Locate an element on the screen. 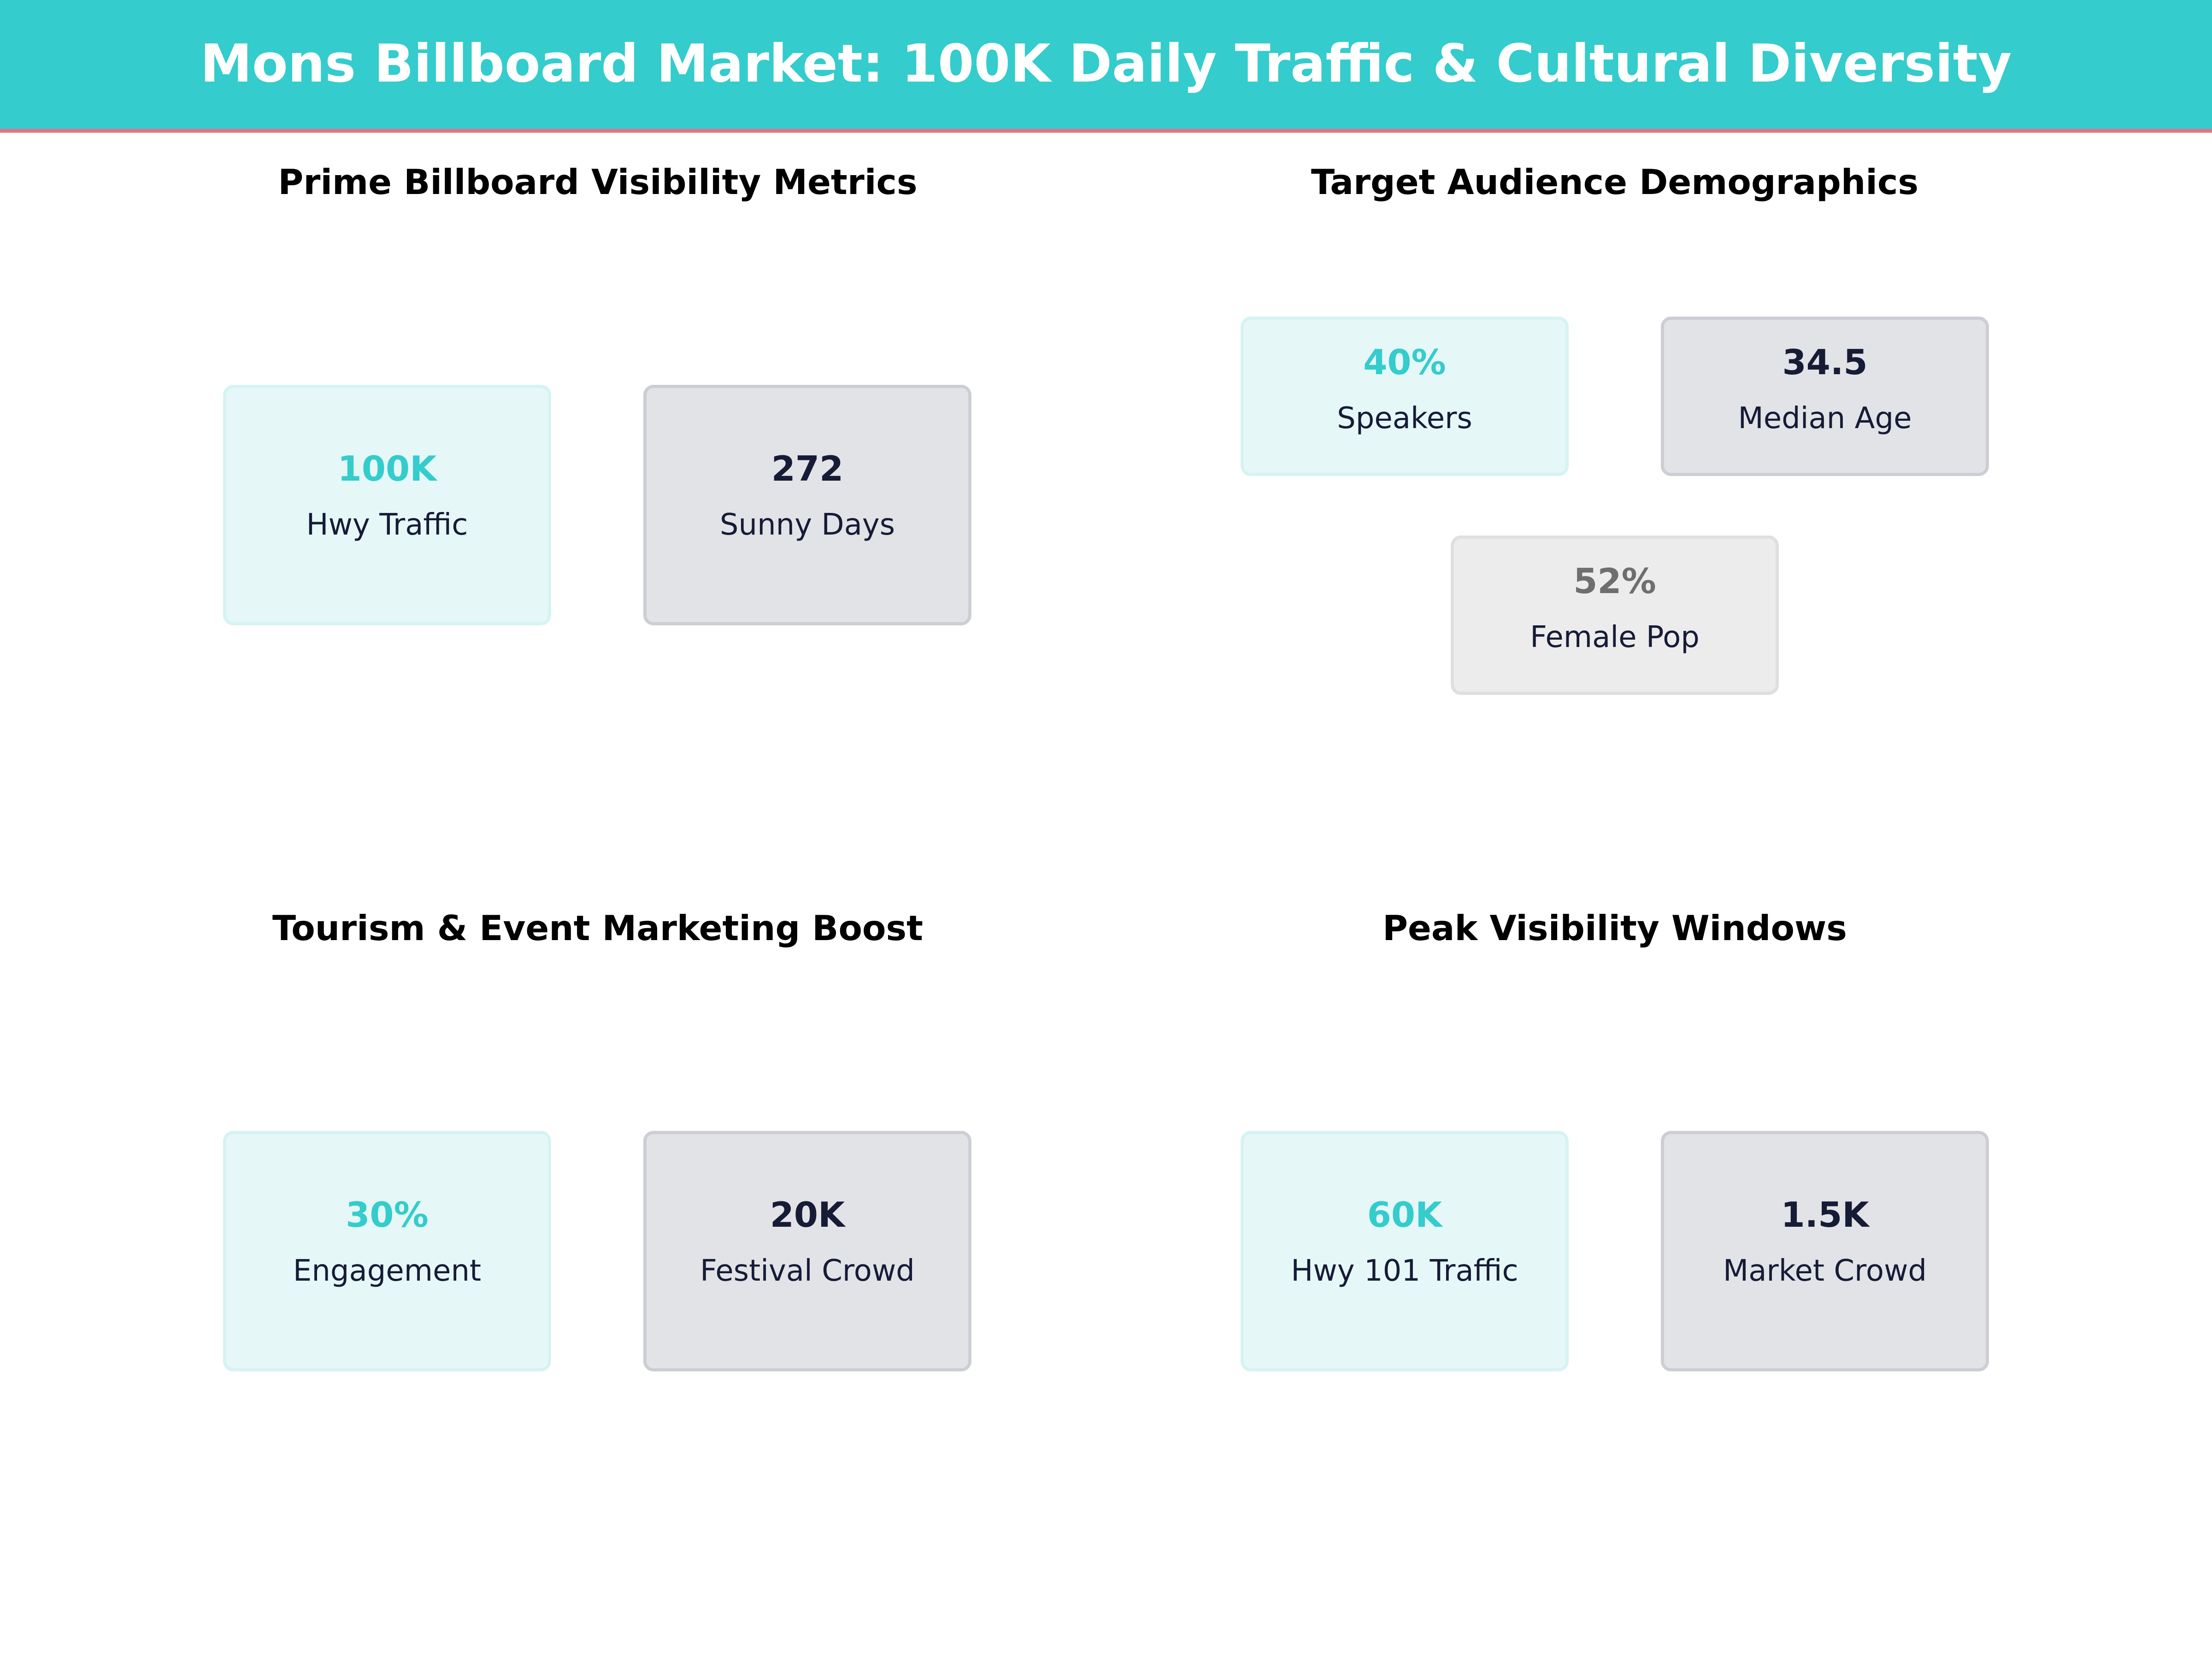  metric-card-median-age: 34.5 Median Age is located at coordinates (1825, 396).